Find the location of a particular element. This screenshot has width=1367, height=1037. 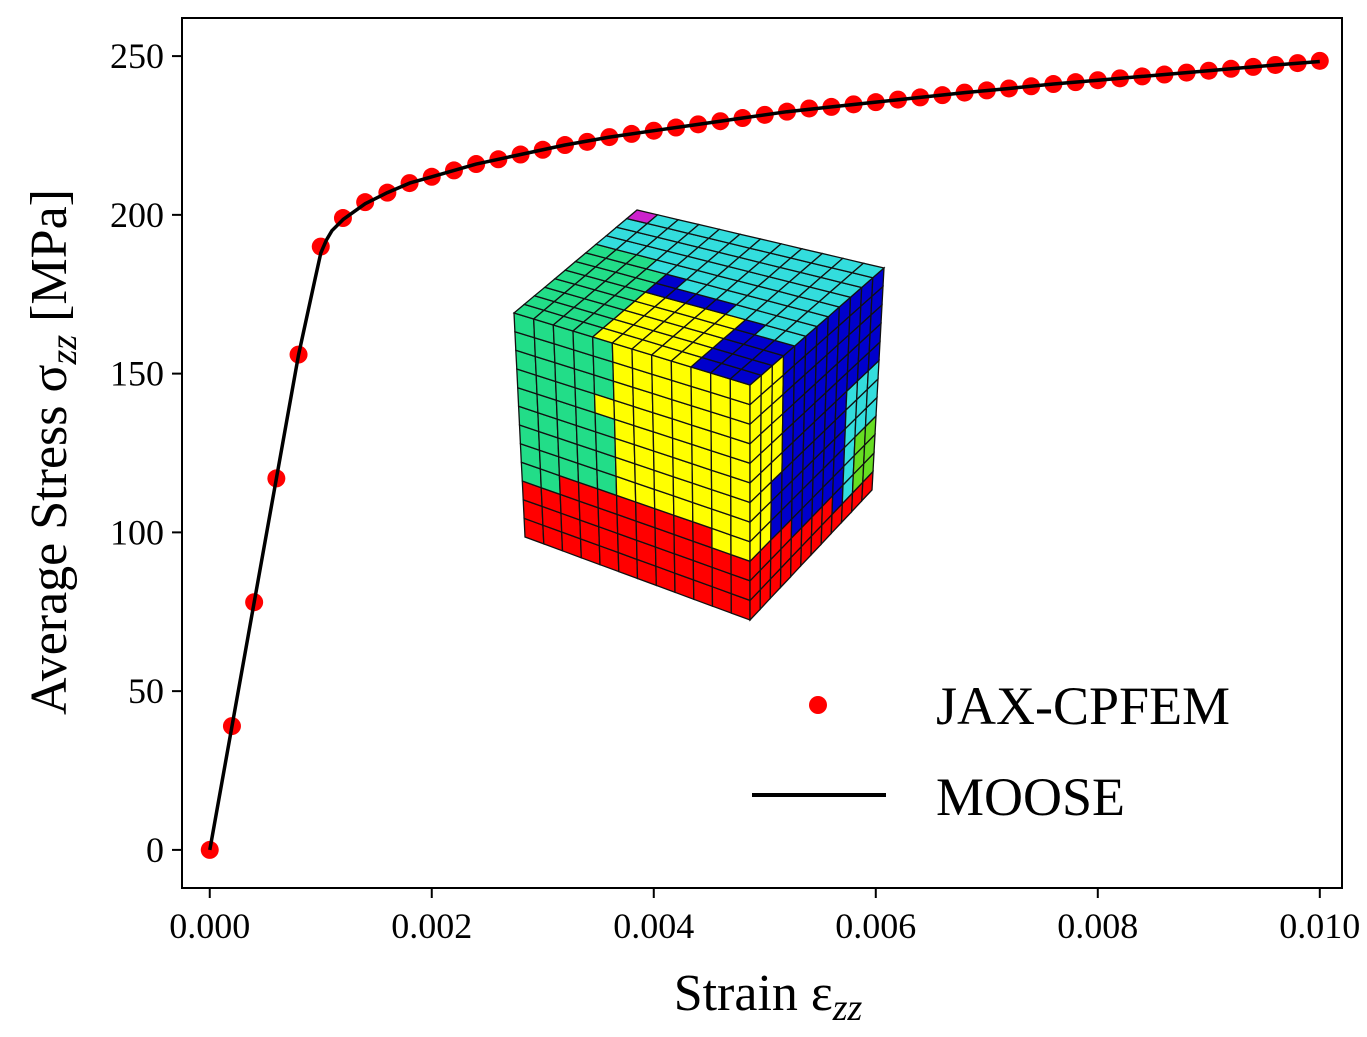

y-tick-label: 50 is located at coordinates (146, 691).